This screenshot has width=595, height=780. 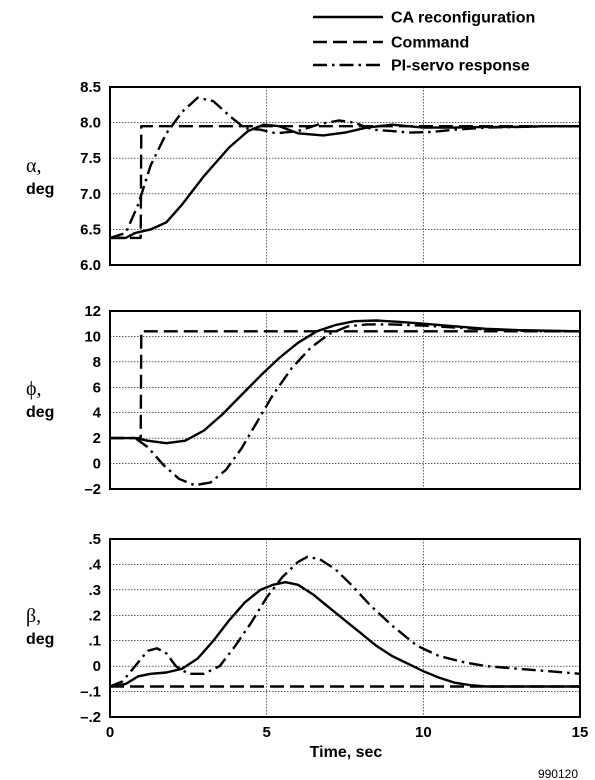 I want to click on x-axis-label: Time, sec, so click(x=346, y=752).